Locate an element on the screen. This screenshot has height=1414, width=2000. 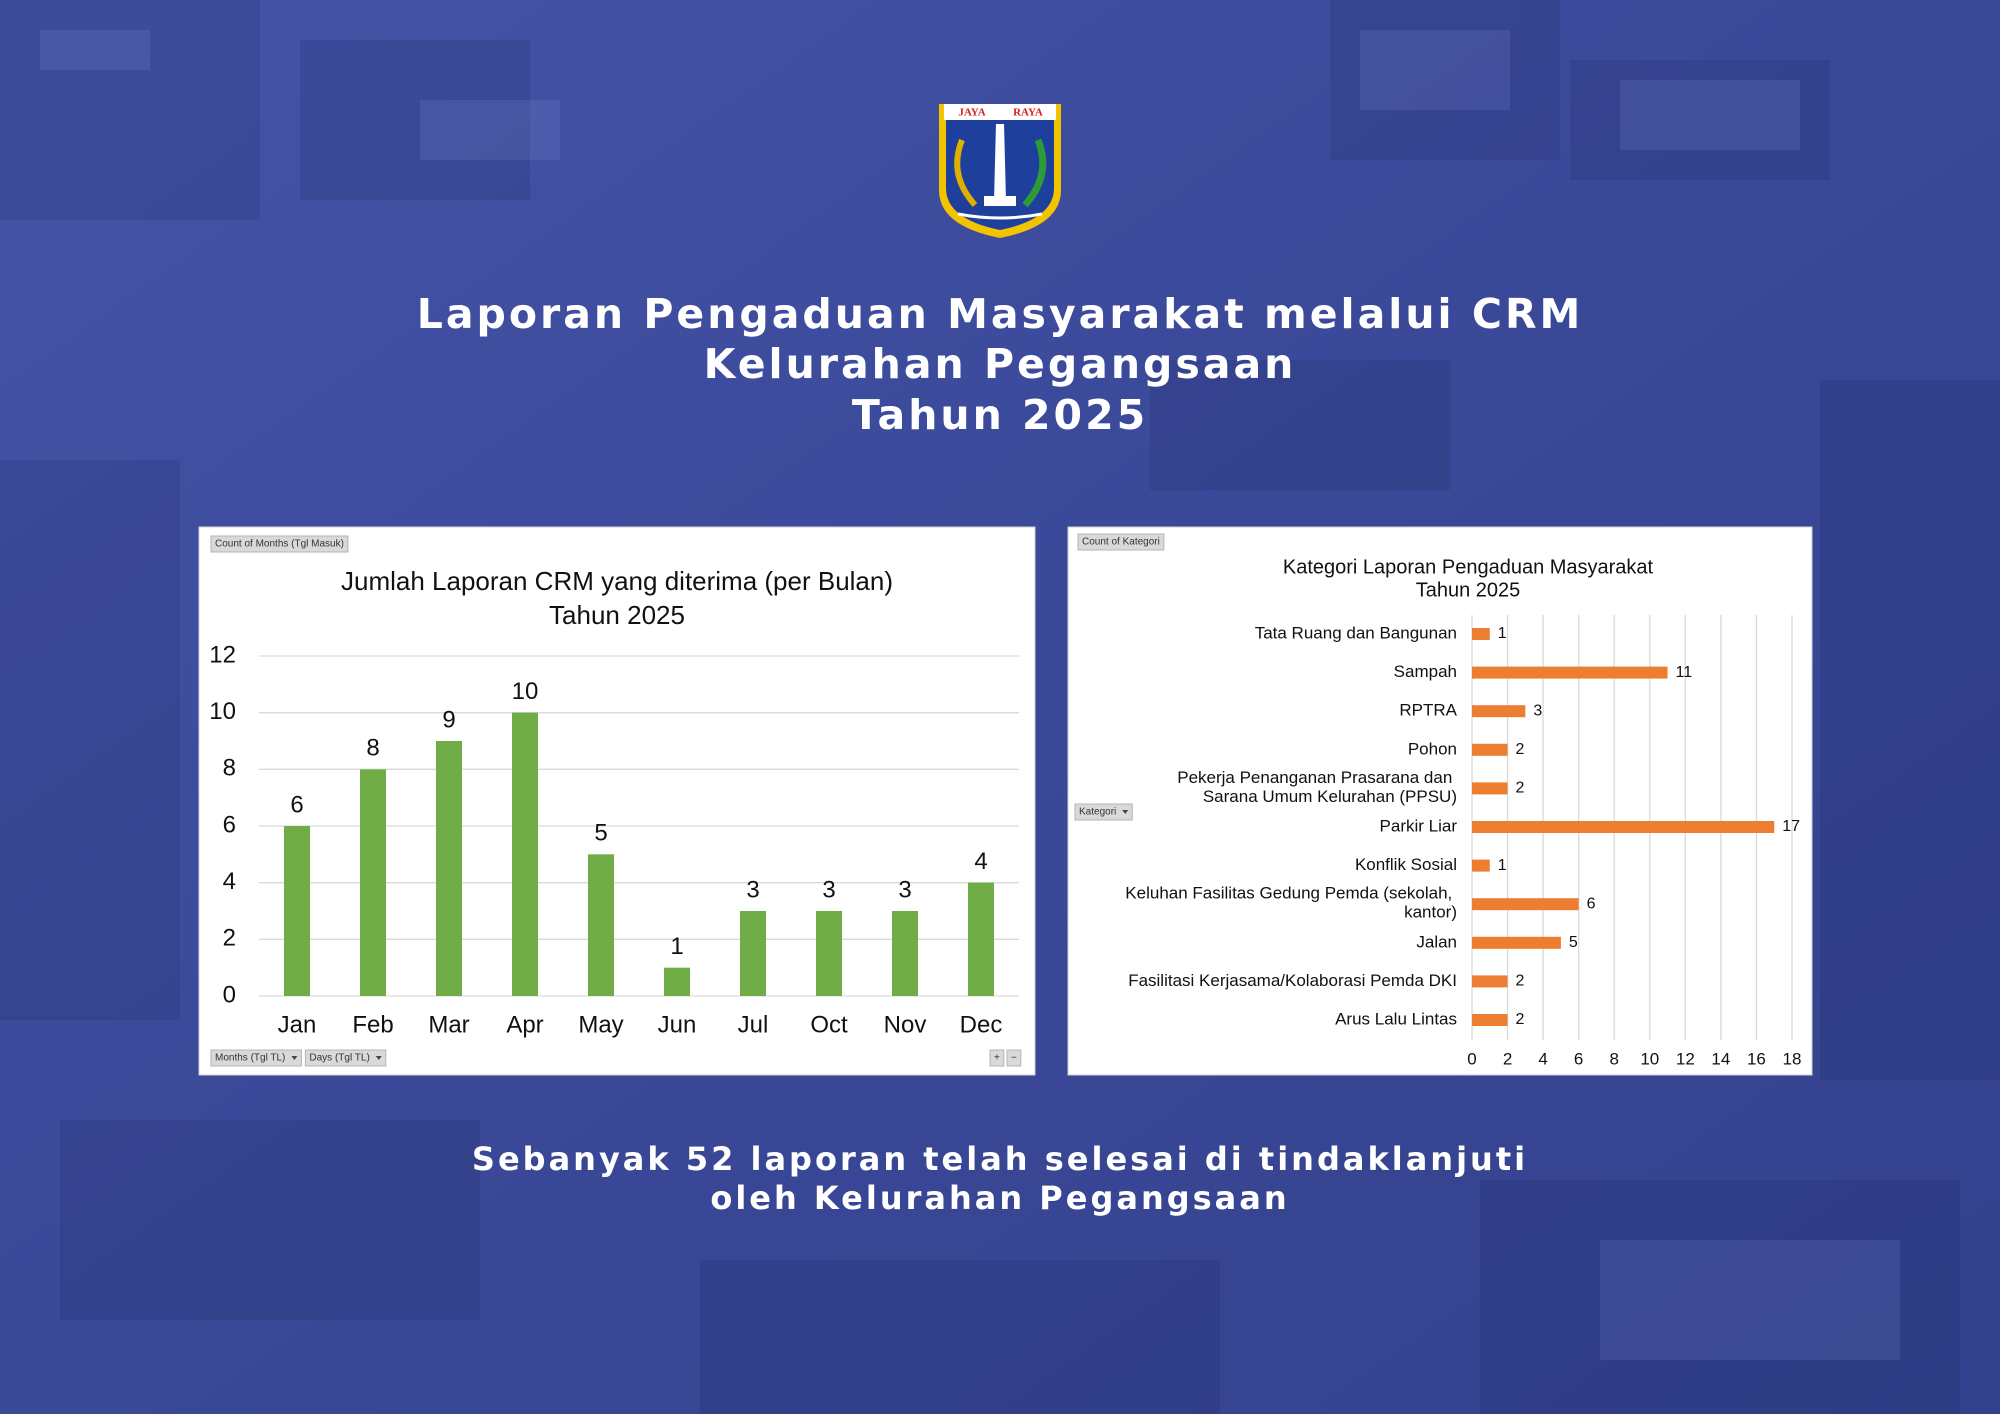
data-label: 17 is located at coordinates (1791, 826).